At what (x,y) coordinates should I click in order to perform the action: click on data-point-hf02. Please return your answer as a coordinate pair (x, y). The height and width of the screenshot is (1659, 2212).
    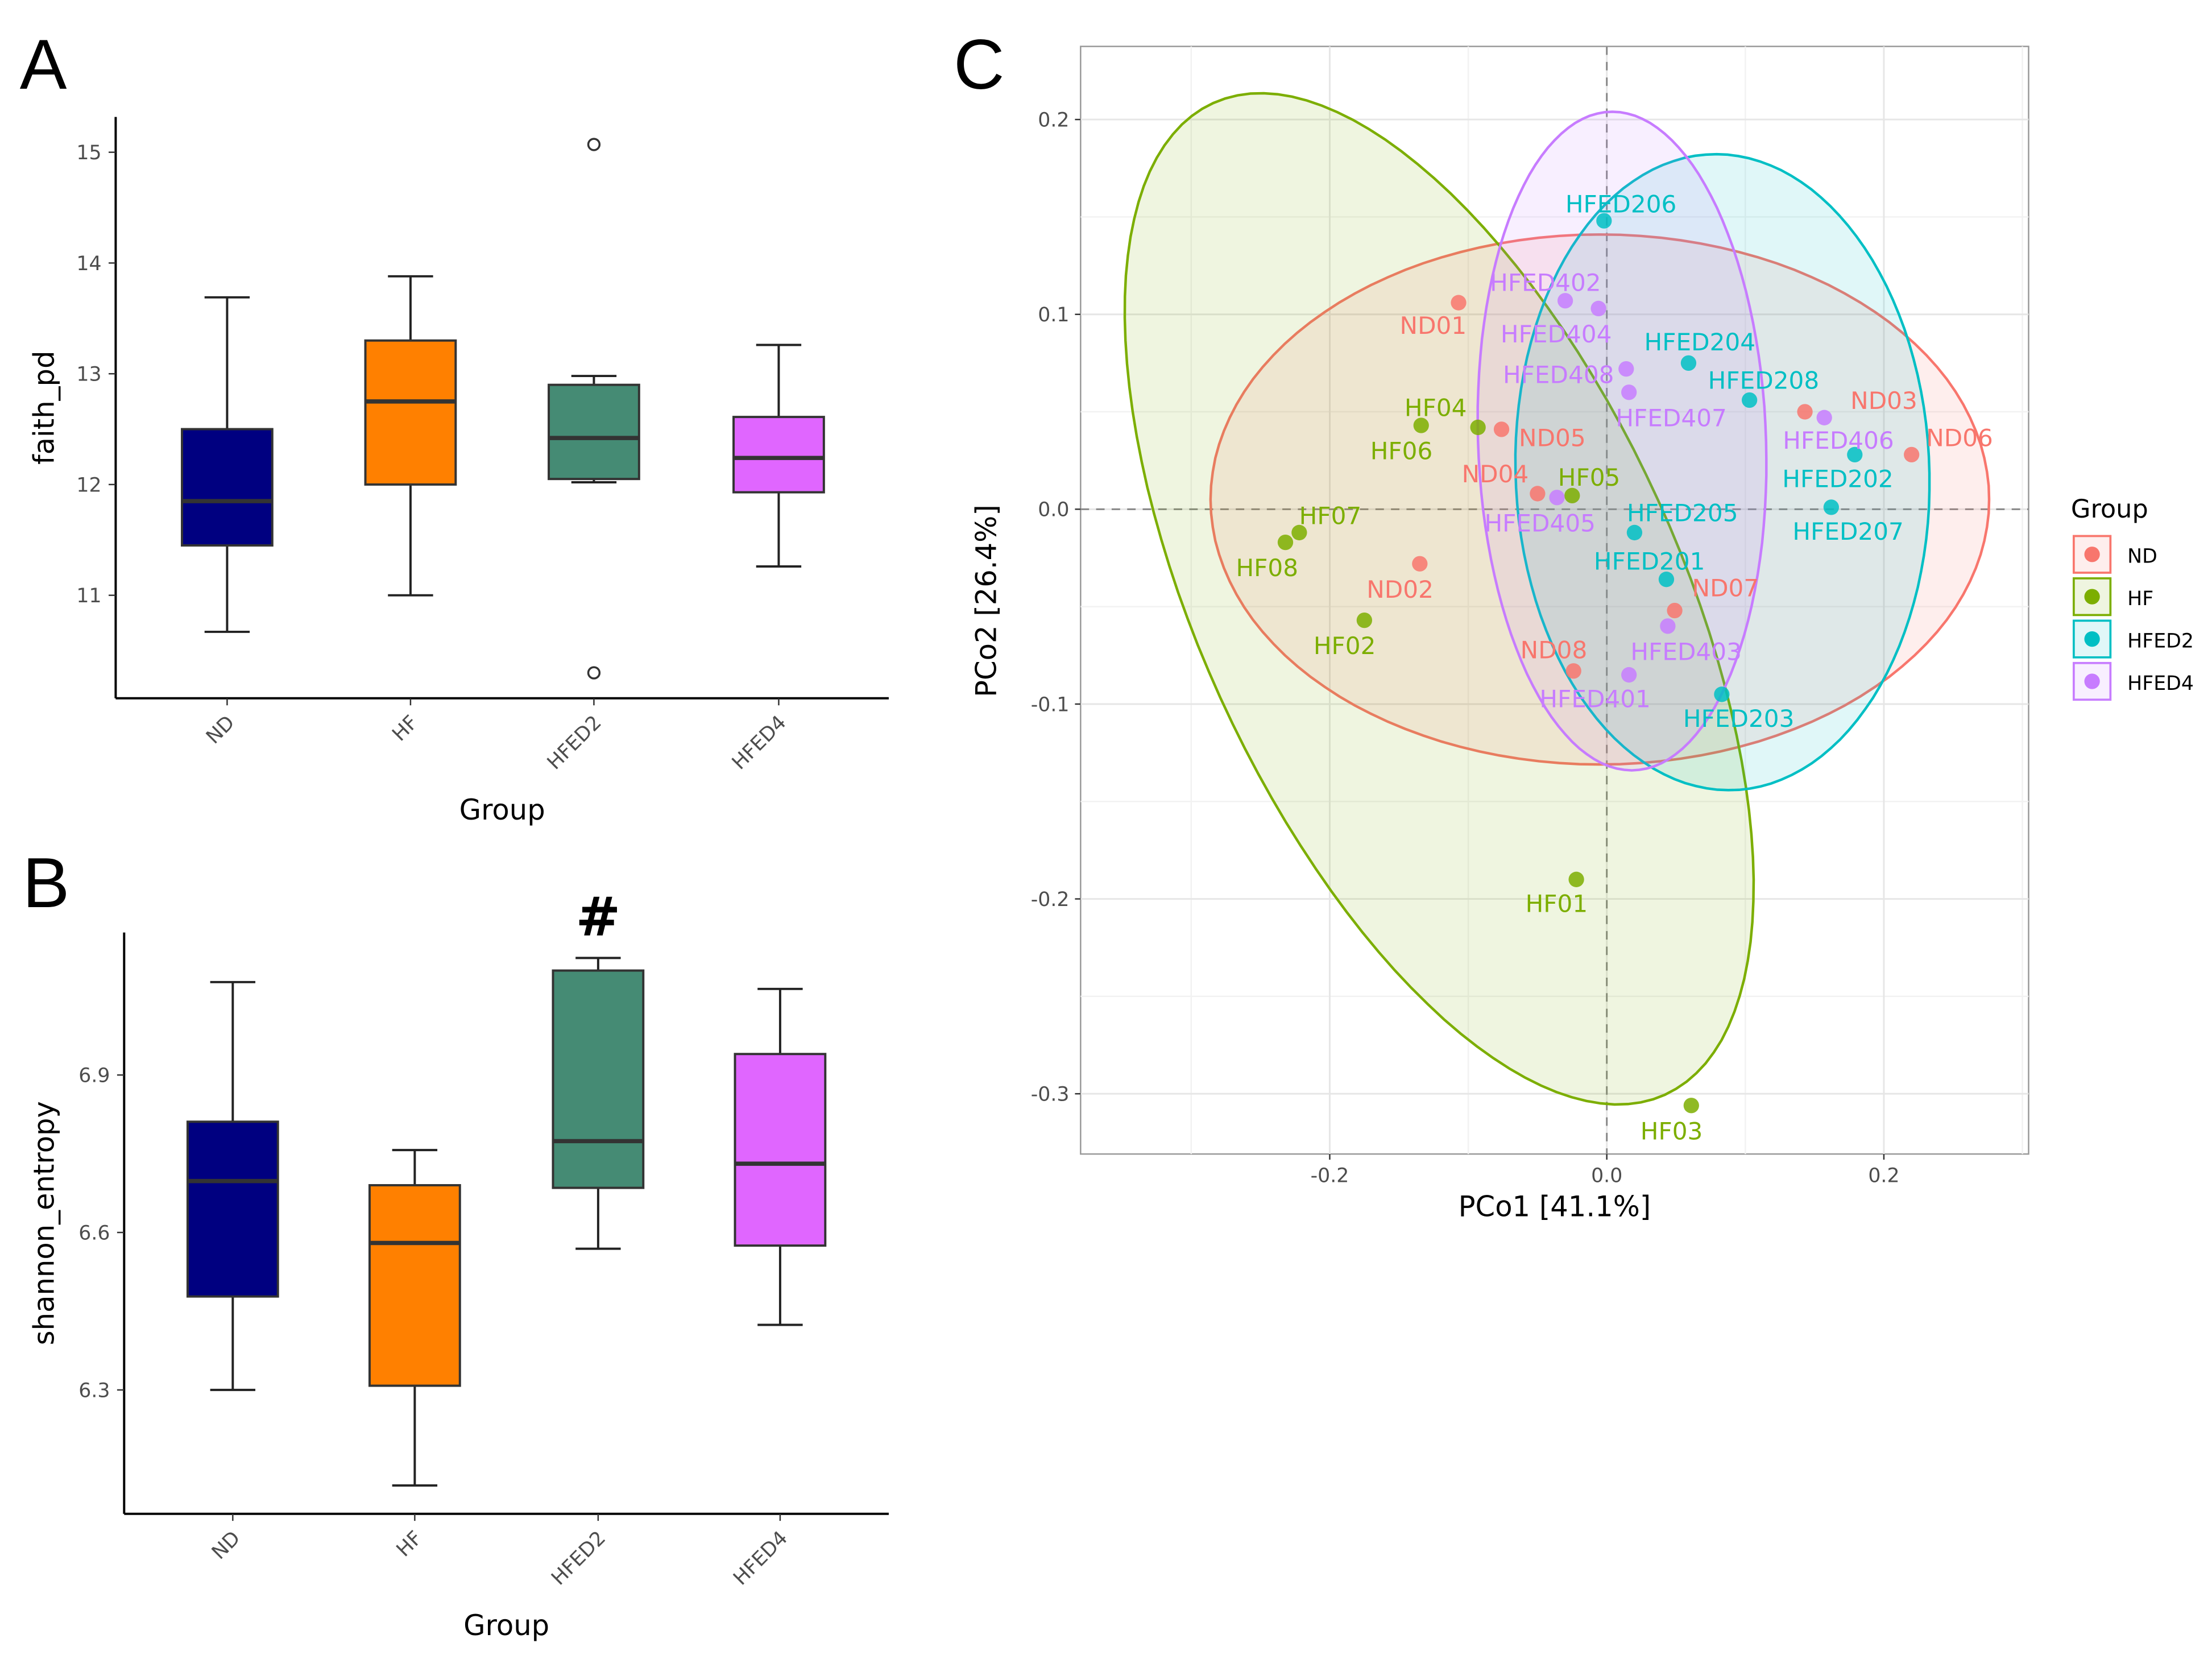
    Looking at the image, I should click on (1364, 620).